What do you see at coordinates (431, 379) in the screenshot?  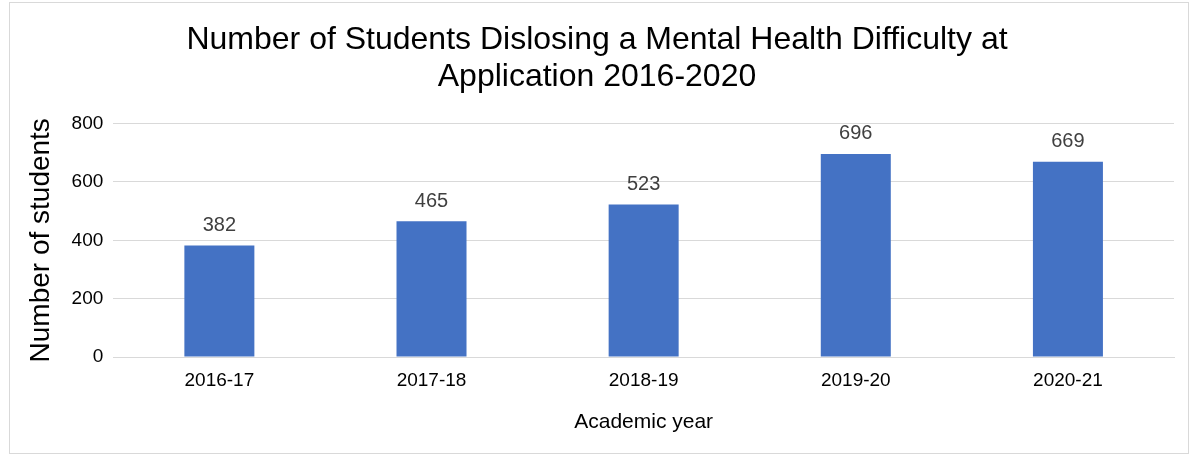 I see `x-tick-label: 2017-18` at bounding box center [431, 379].